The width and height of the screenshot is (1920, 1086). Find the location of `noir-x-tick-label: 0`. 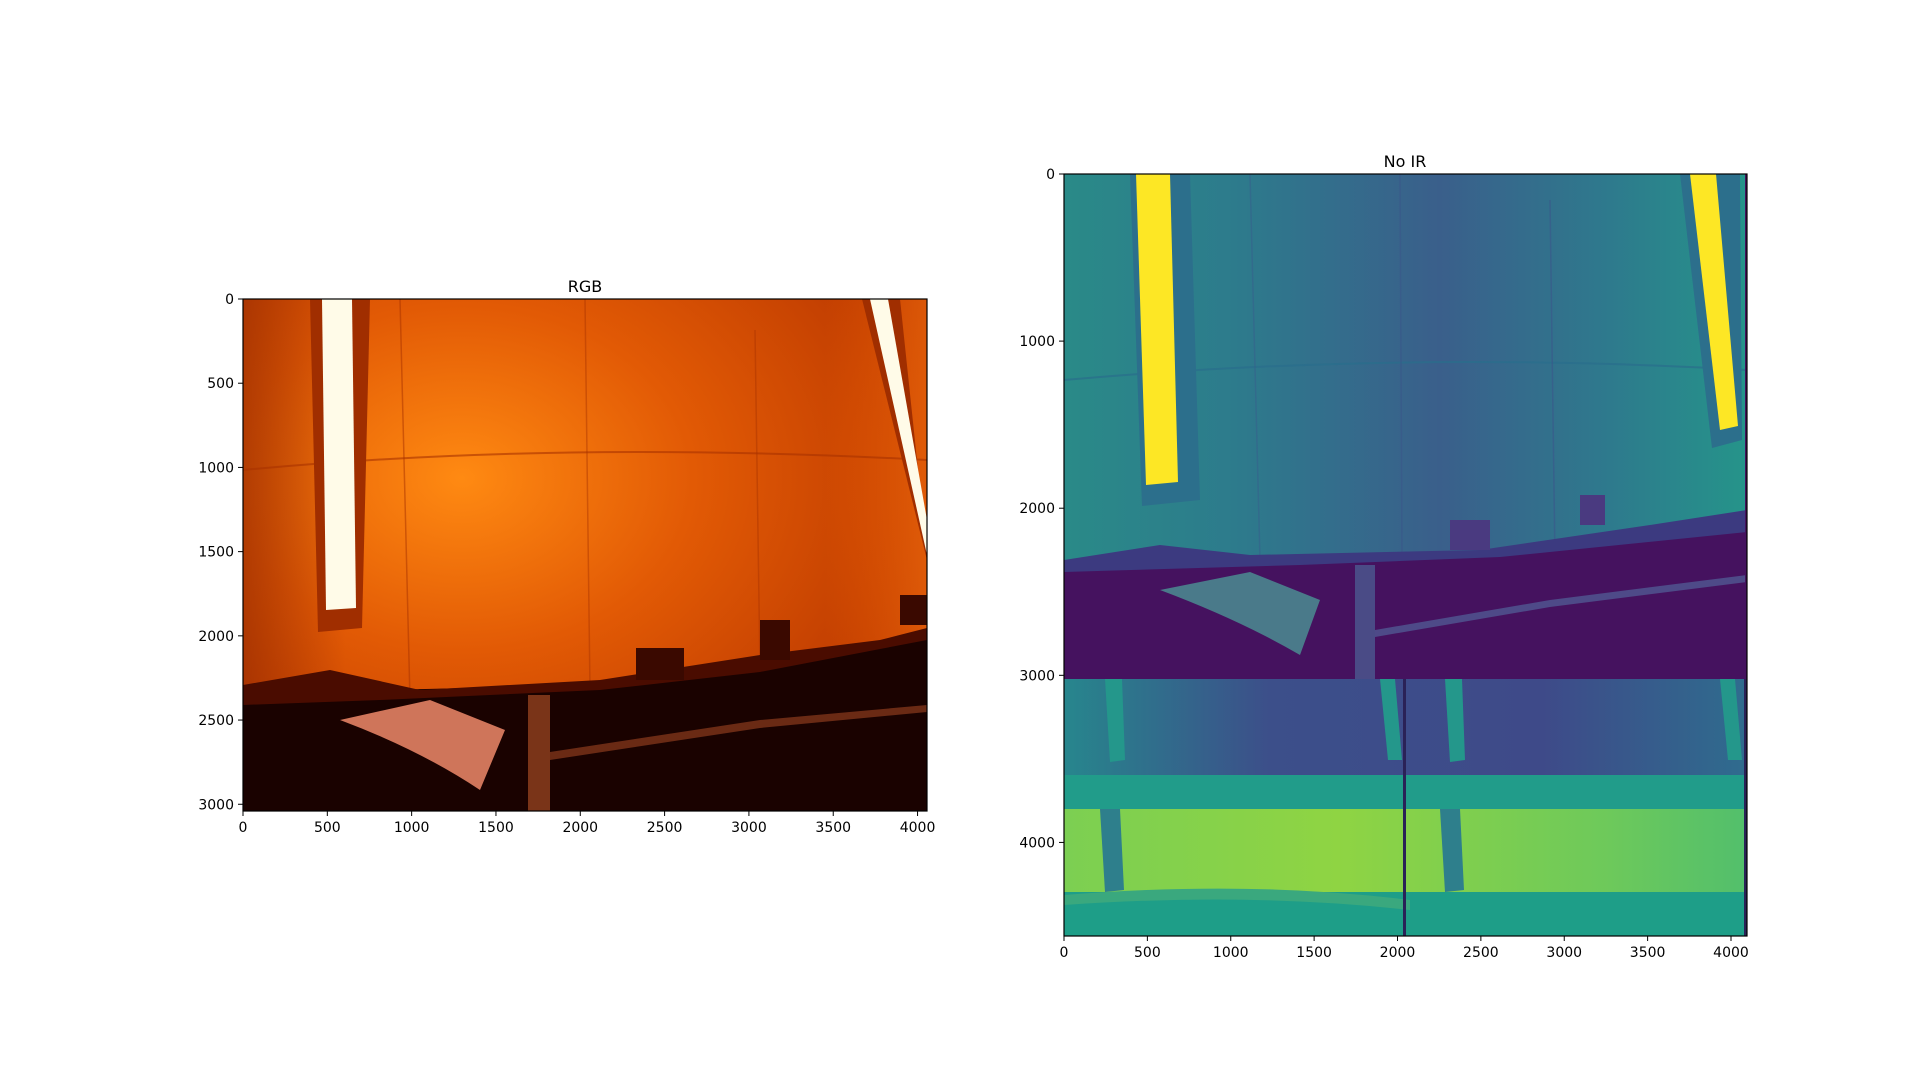

noir-x-tick-label: 0 is located at coordinates (1064, 953).